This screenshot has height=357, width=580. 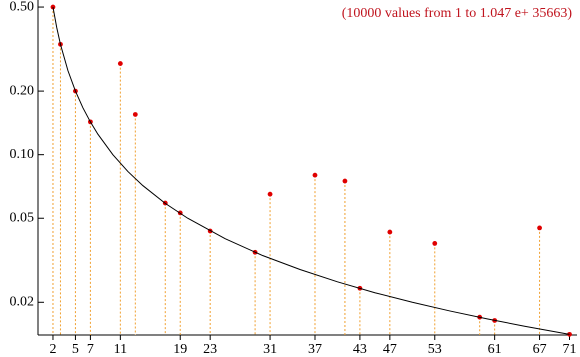 What do you see at coordinates (495, 349) in the screenshot?
I see `x-tick-label: 61` at bounding box center [495, 349].